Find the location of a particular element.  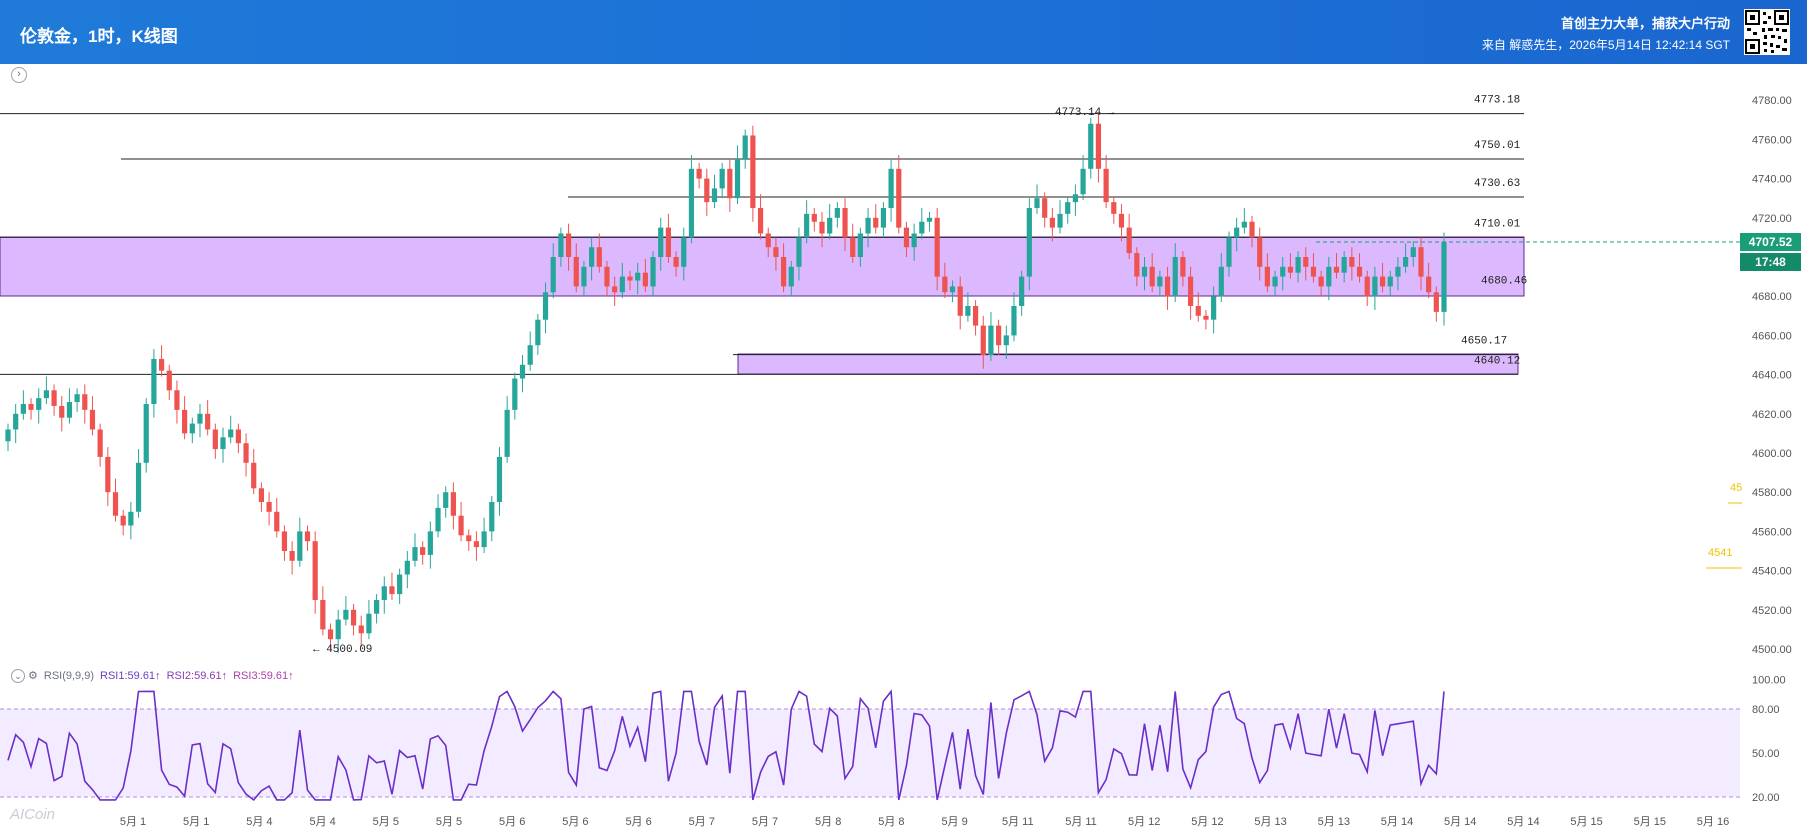

y-tick-label: 4780.00 is located at coordinates (1772, 101).